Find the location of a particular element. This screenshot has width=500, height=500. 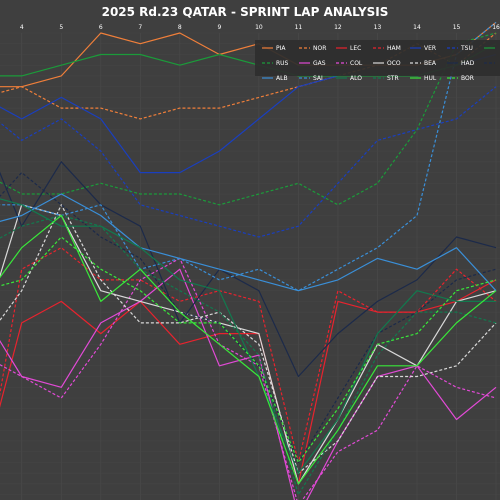

x-tick-label: 11 is located at coordinates (299, 27).